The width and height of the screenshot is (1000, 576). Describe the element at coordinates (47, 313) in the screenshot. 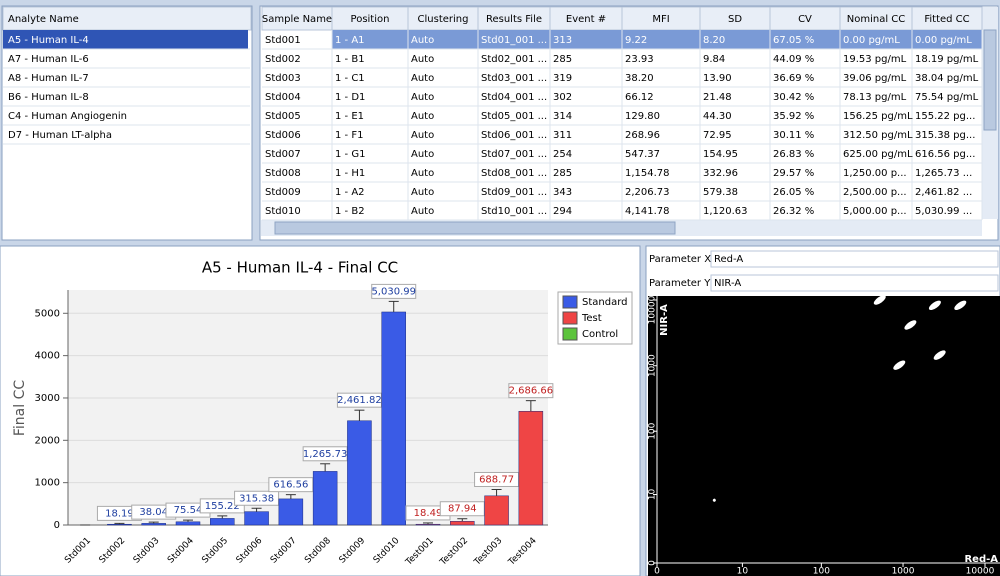

I see `y-tick-label: 5000` at that location.